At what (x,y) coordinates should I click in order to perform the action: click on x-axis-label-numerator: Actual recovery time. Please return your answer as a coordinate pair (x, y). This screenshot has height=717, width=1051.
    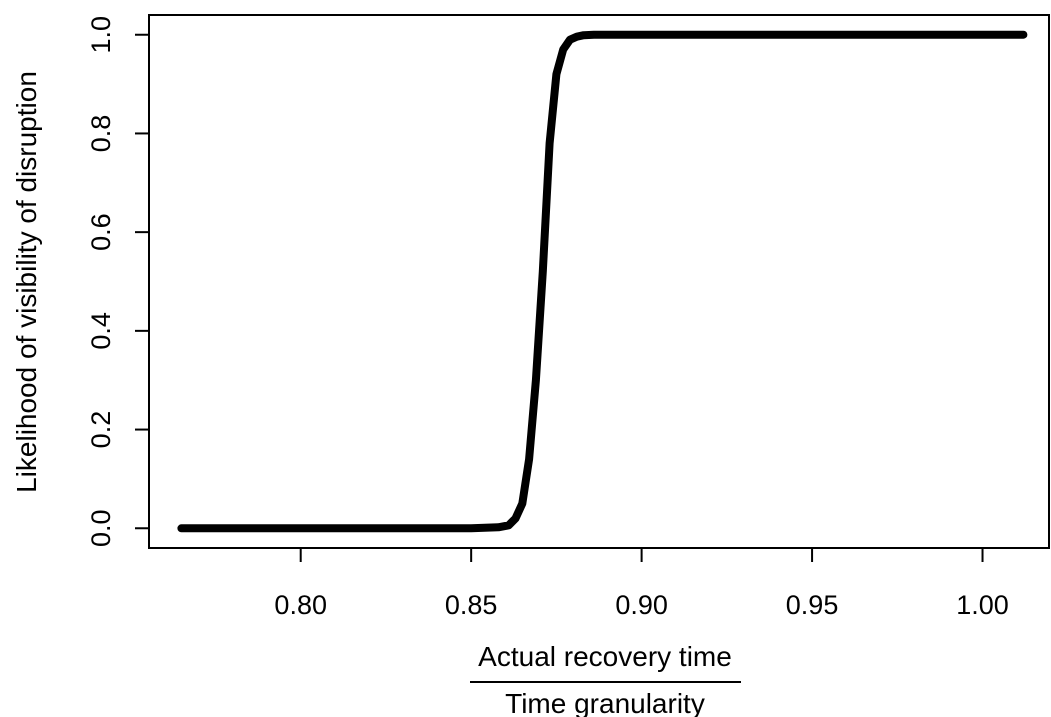
    Looking at the image, I should click on (605, 656).